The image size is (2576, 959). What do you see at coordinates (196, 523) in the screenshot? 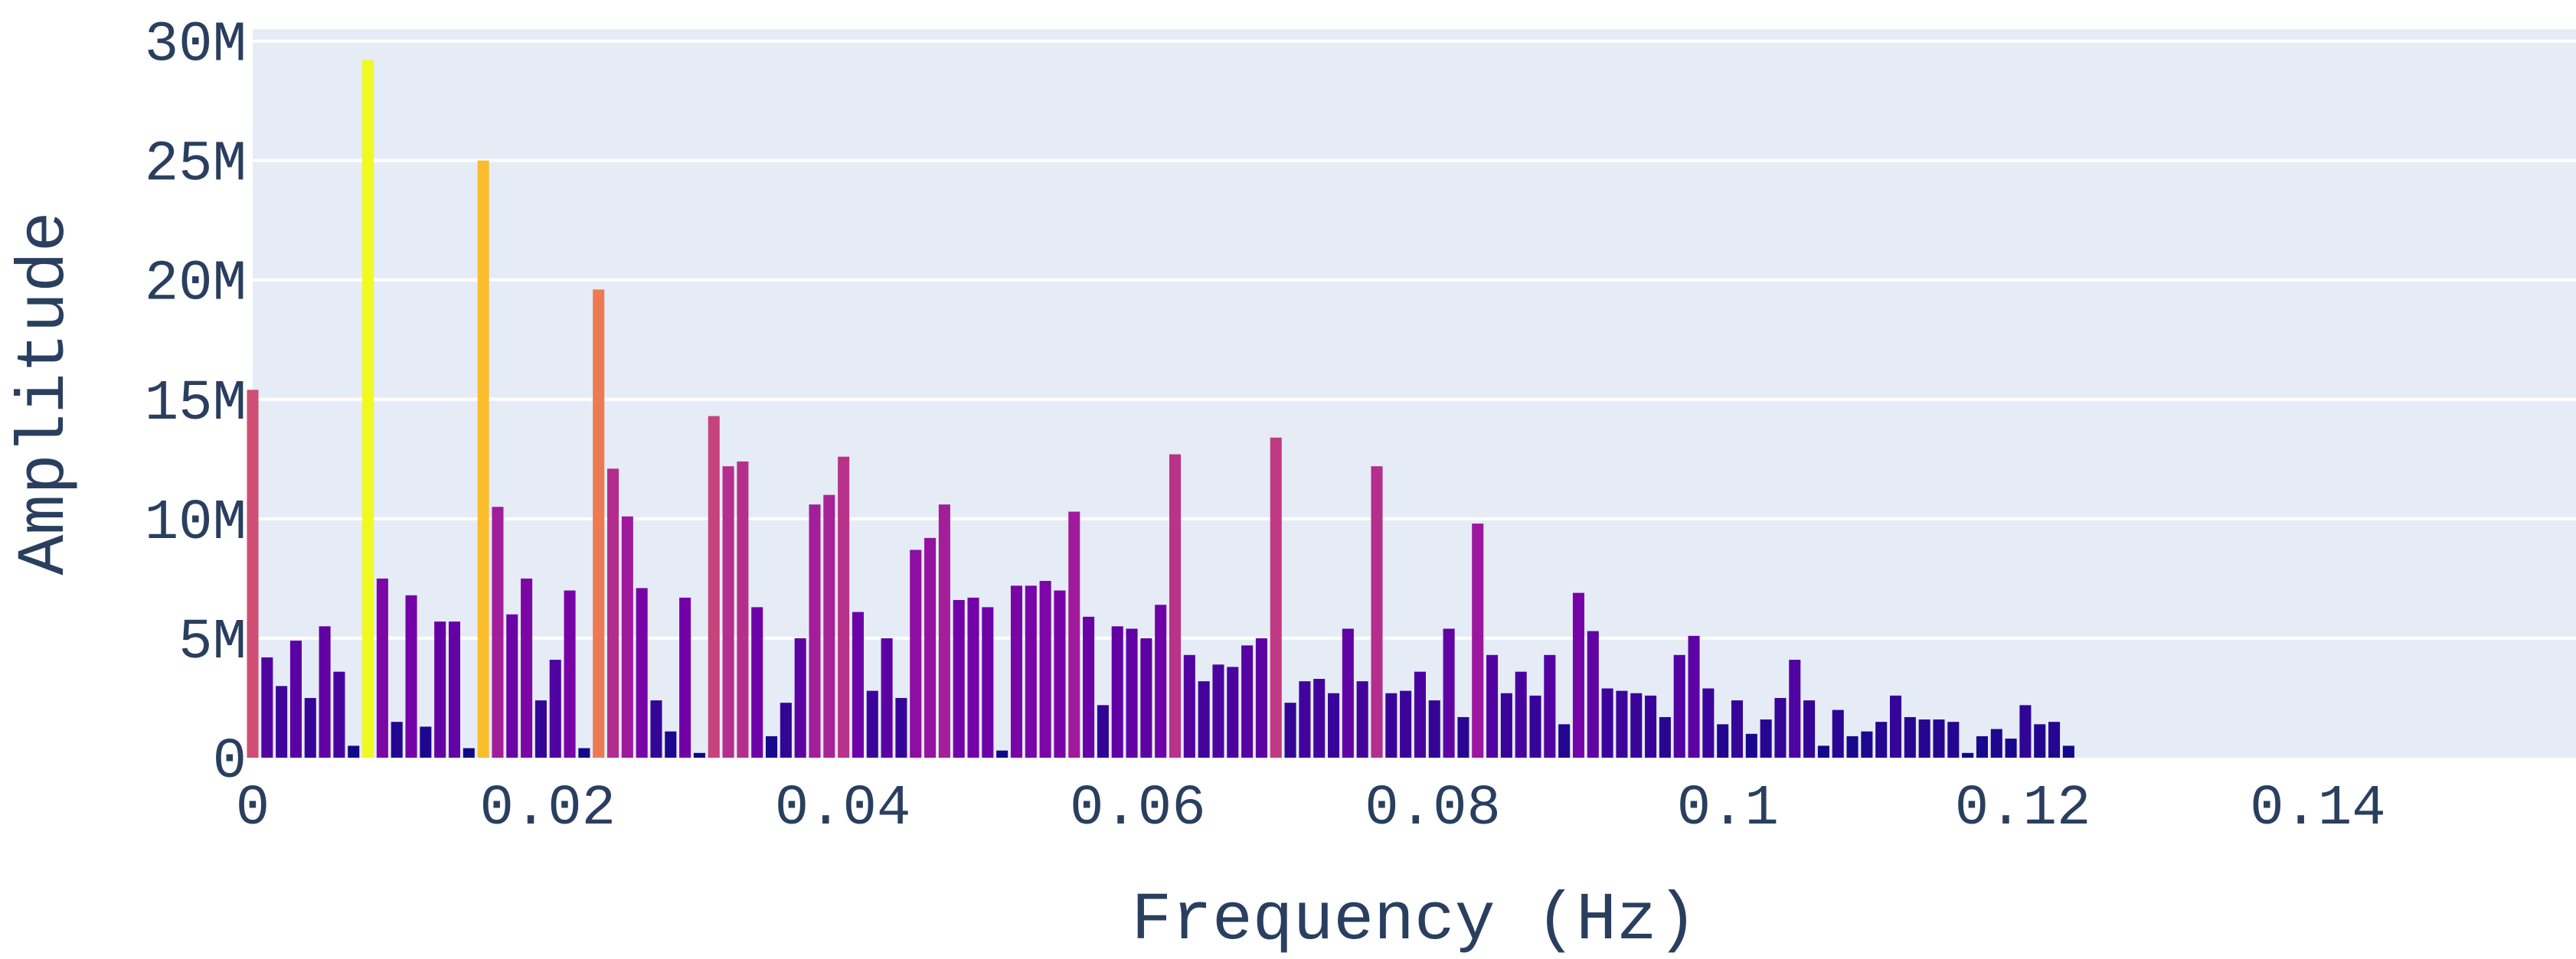
I see `y-tick-label: 10M` at bounding box center [196, 523].